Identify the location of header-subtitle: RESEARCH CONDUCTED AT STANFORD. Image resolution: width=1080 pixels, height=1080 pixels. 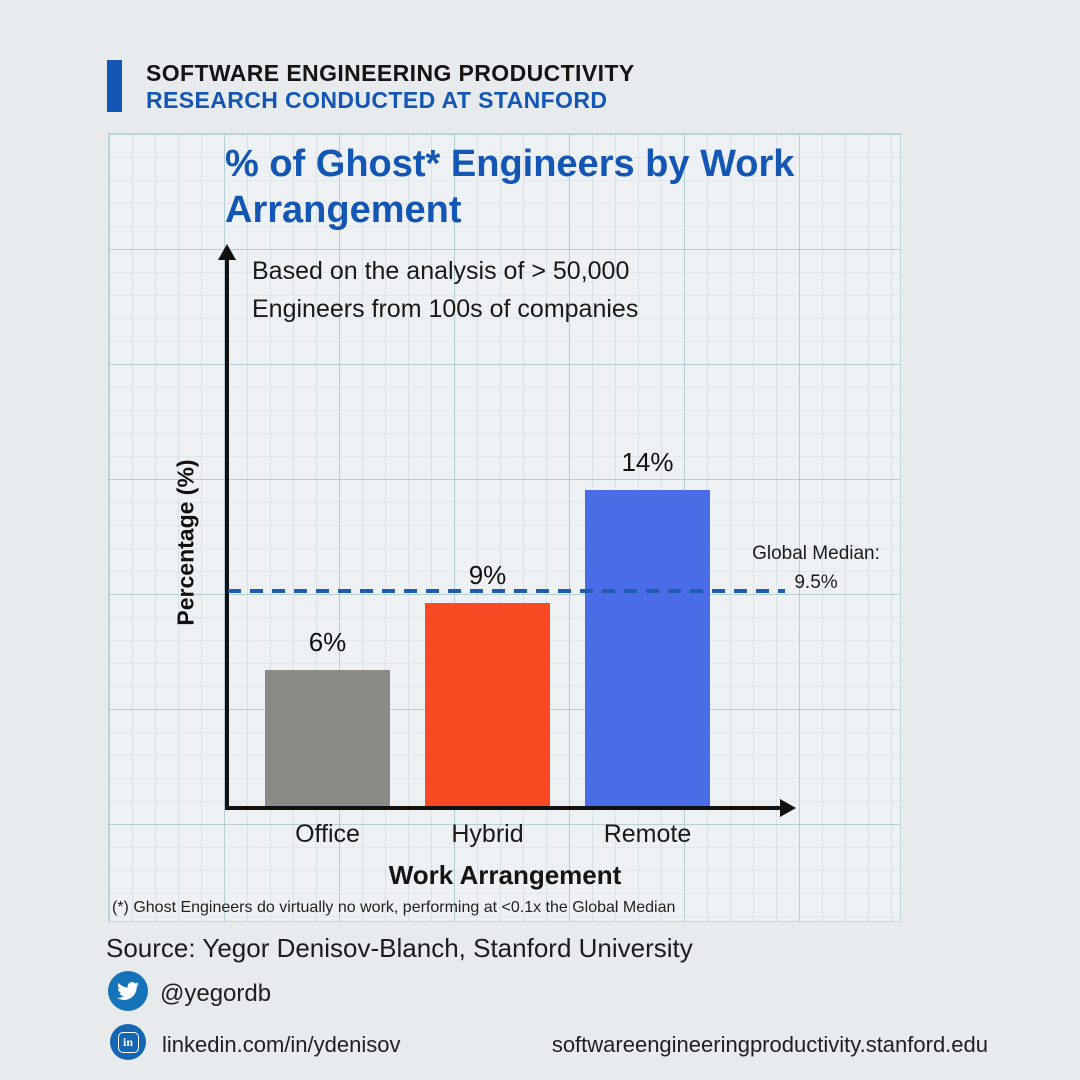
(377, 100).